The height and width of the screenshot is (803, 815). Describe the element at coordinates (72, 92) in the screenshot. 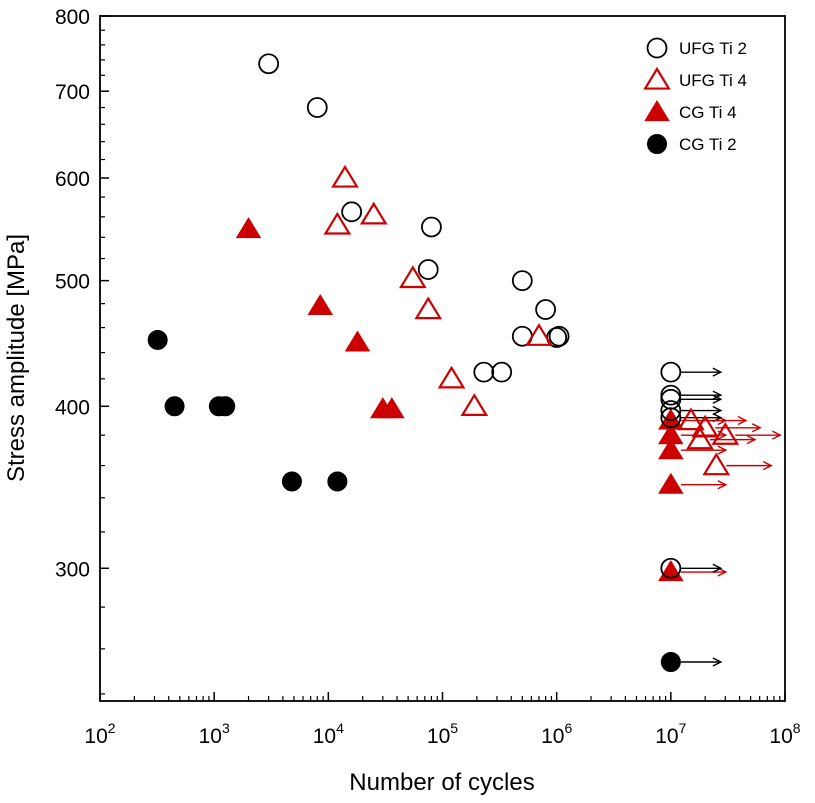

I see `y-tick-label: 700` at that location.